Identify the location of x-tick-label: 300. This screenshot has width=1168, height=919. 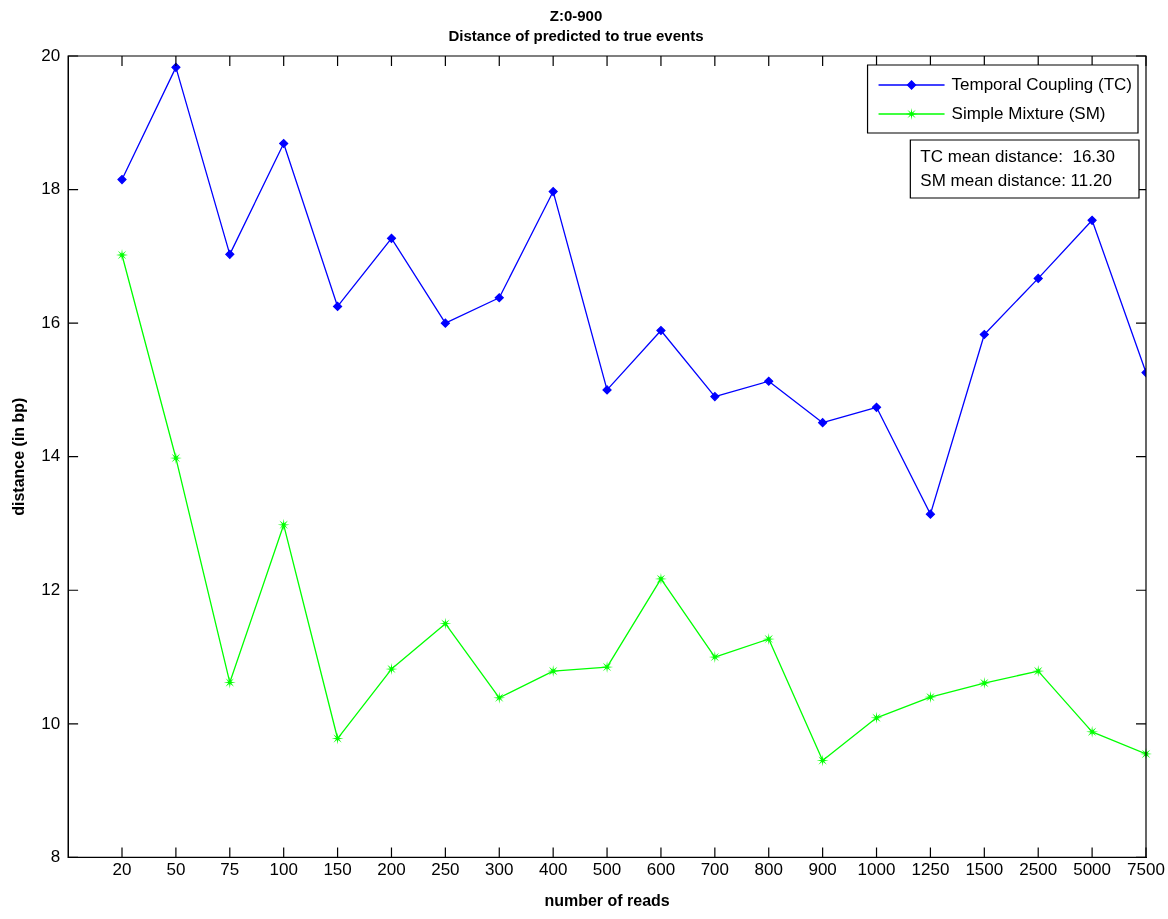
(499, 870).